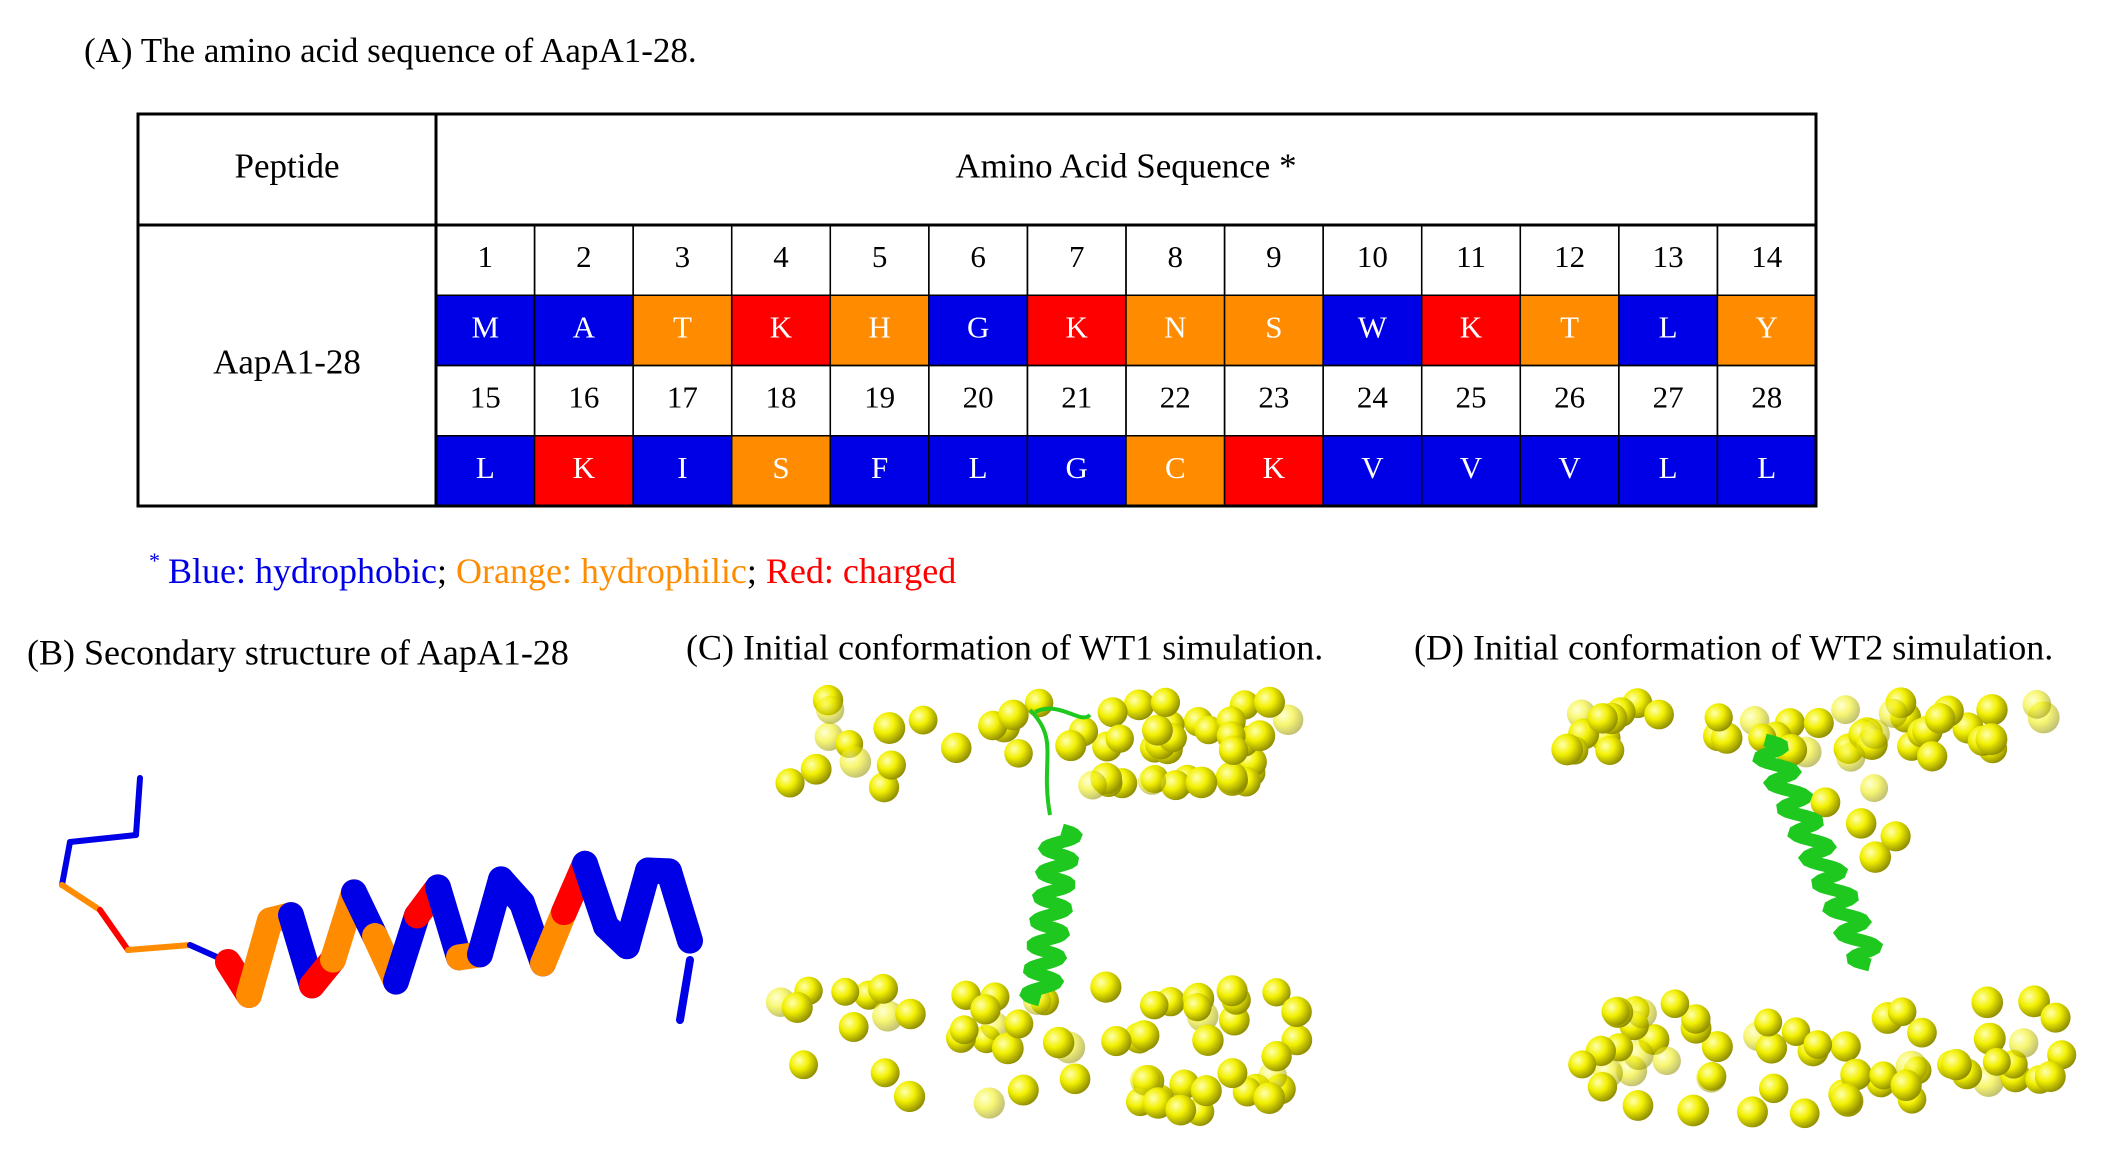  What do you see at coordinates (302, 571) in the screenshot?
I see `legend-item: Blue: hydrophobic` at bounding box center [302, 571].